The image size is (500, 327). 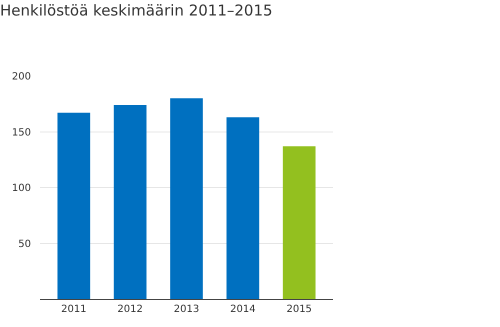 I want to click on y-tick-label: 50, so click(x=24, y=244).